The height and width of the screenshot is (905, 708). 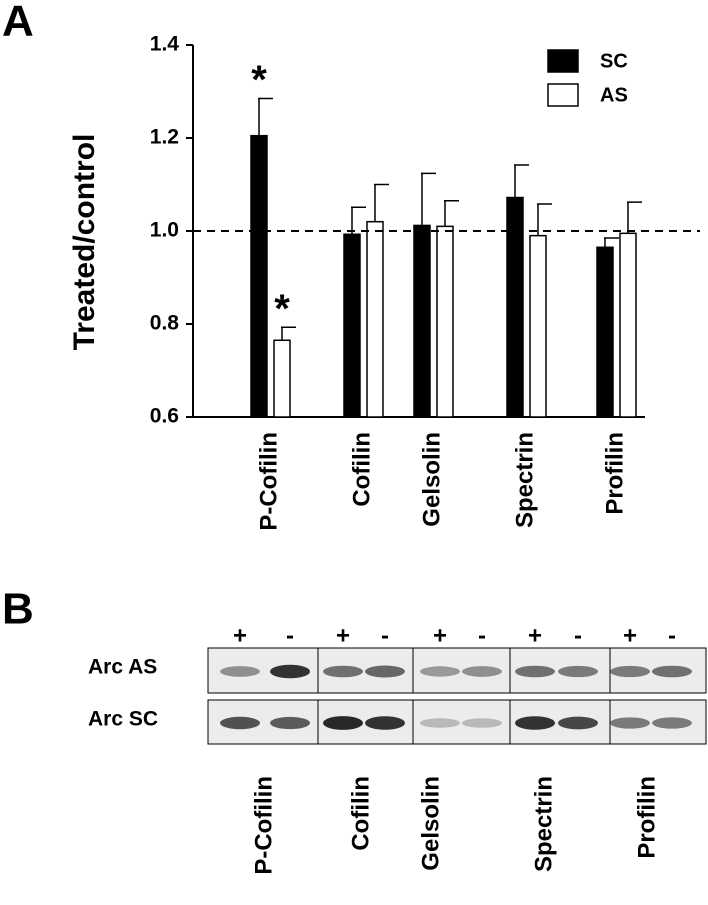 I want to click on x-tick-label: Gelsolin, so click(x=431, y=479).